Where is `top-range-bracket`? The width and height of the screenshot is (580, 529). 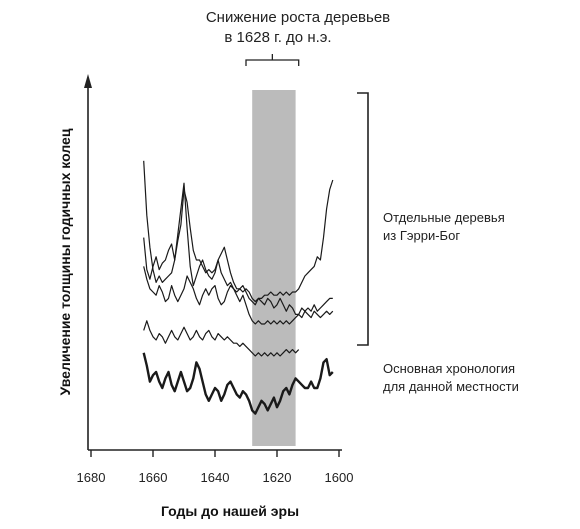
top-range-bracket is located at coordinates (272, 60).